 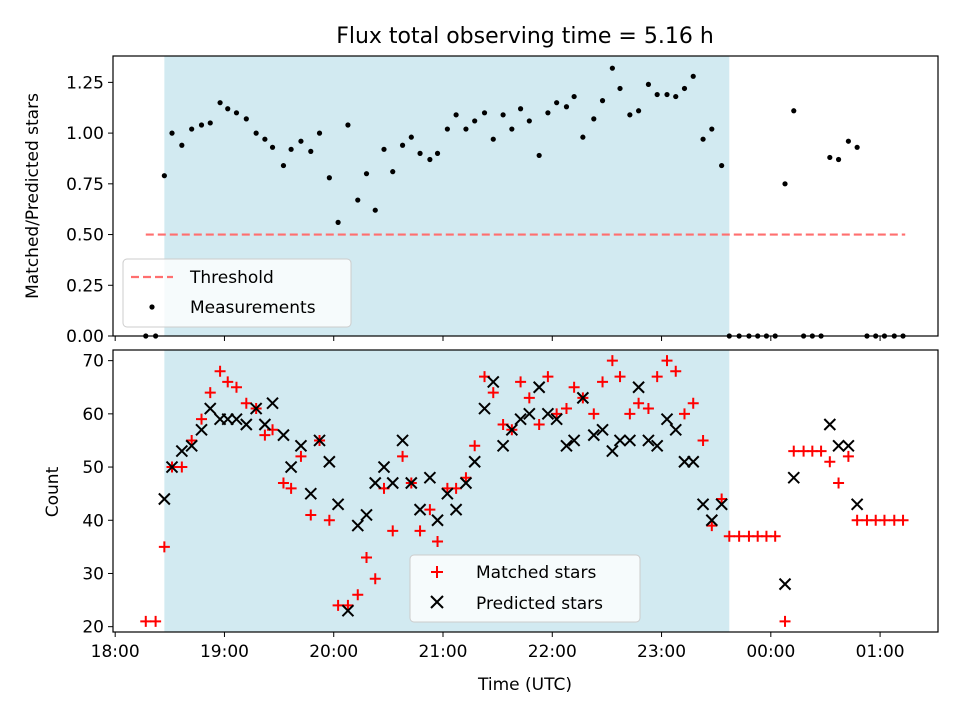 What do you see at coordinates (115, 652) in the screenshot?
I see `x-tick-label: 18:00` at bounding box center [115, 652].